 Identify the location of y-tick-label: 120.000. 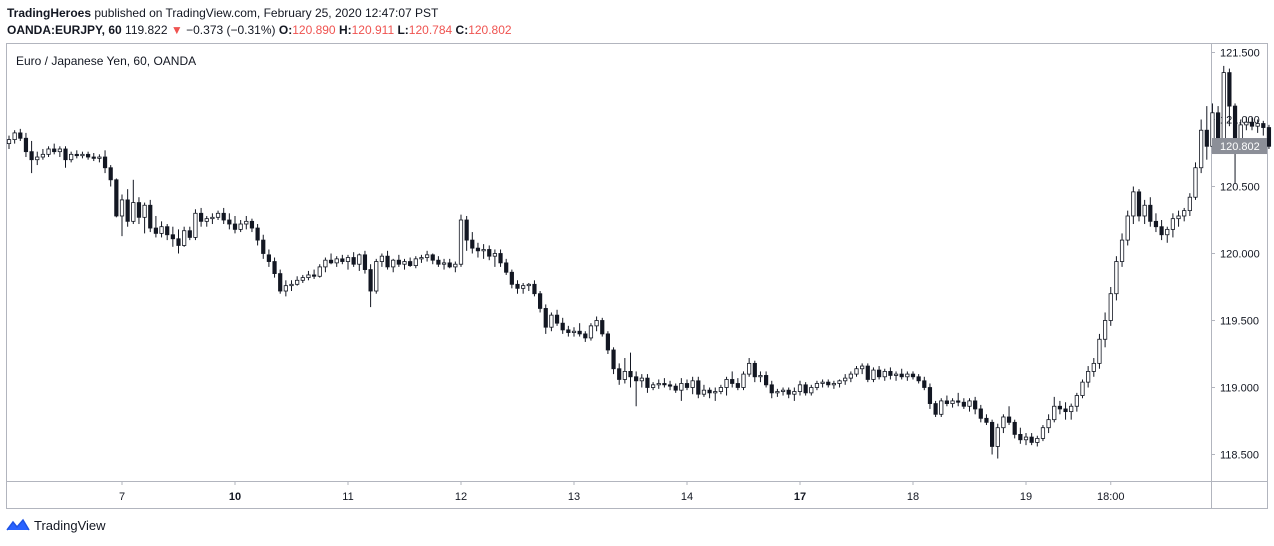
(1240, 255).